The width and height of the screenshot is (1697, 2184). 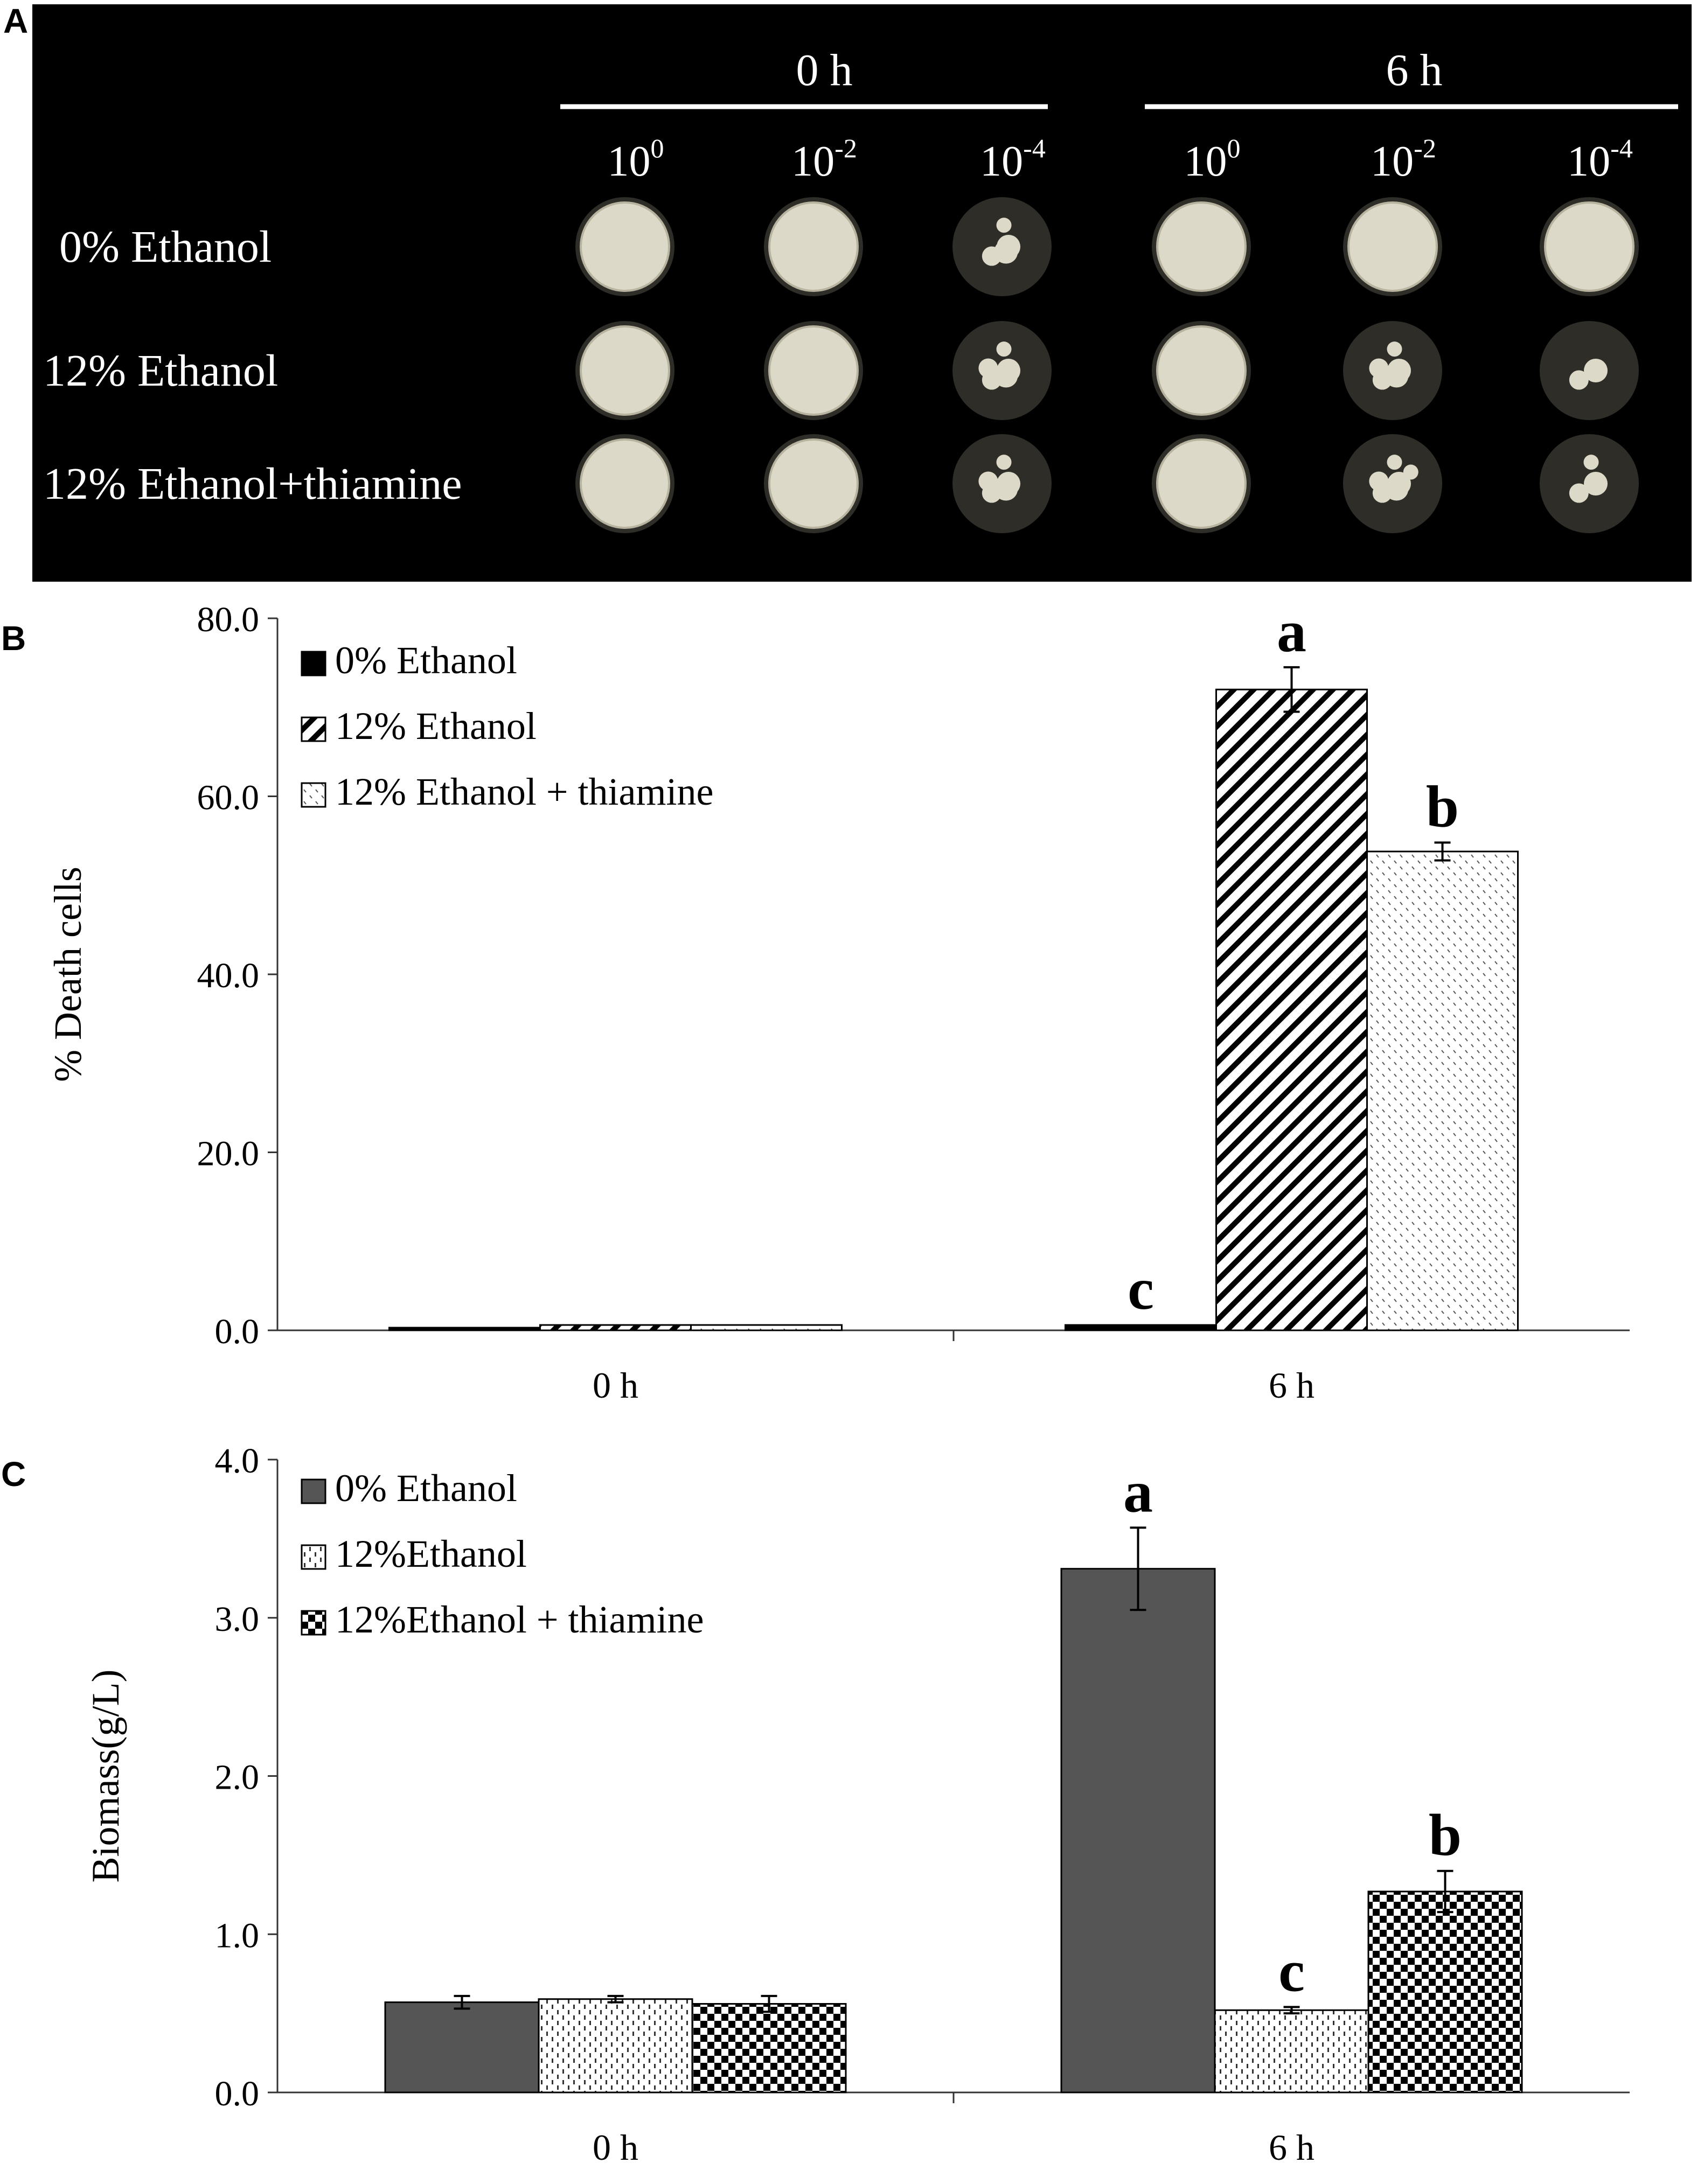 I want to click on time-group-label: 6 h, so click(x=1414, y=70).